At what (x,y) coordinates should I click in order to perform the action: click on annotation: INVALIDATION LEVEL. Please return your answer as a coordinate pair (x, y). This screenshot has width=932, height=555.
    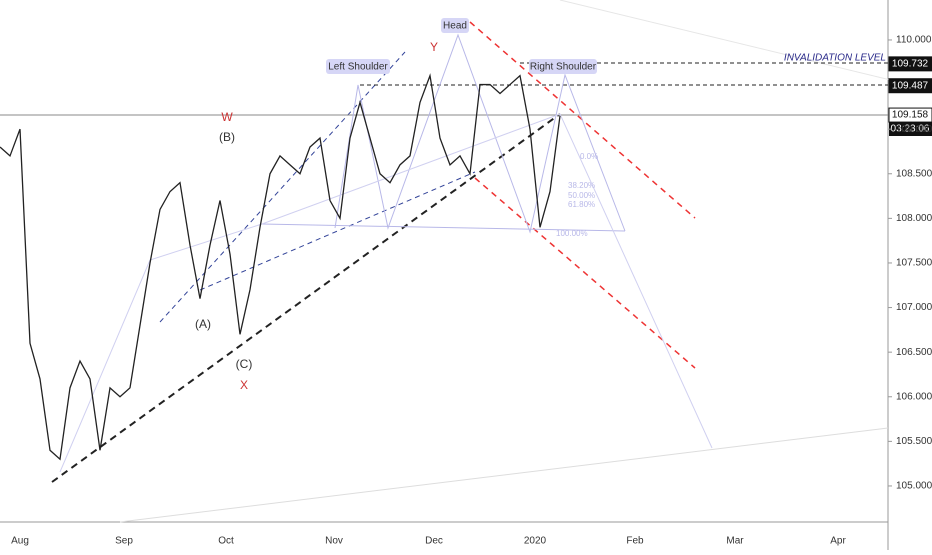
    Looking at the image, I should click on (835, 58).